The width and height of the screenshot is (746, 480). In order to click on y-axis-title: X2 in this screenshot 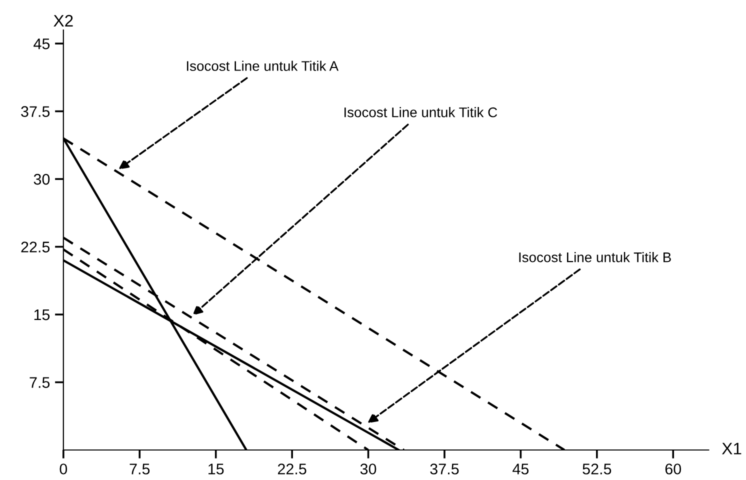, I will do `click(63, 20)`.